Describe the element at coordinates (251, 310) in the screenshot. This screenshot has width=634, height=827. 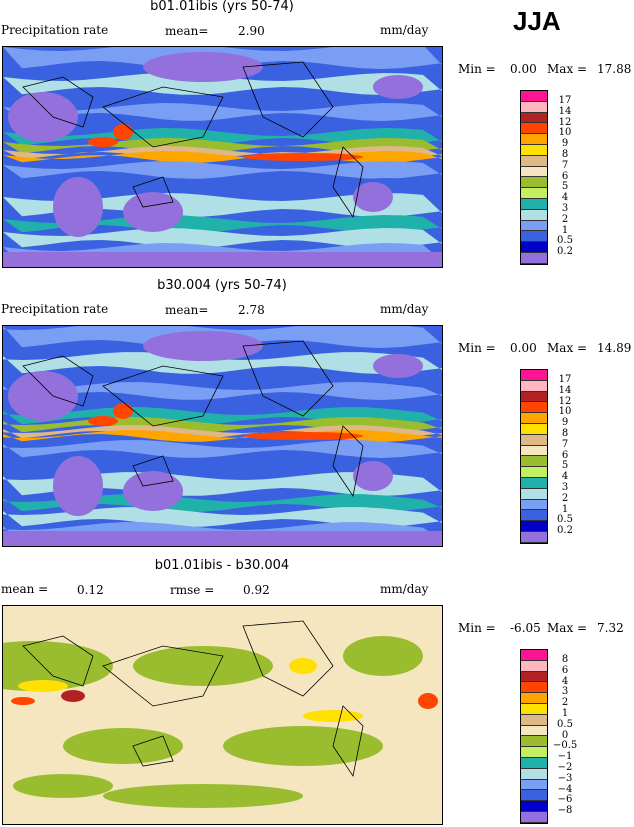
I see `mean-value: 2.78` at that location.